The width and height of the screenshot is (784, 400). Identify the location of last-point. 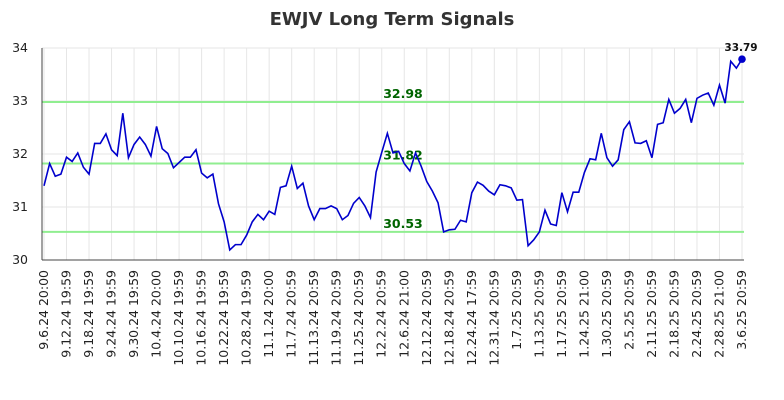
(742, 59).